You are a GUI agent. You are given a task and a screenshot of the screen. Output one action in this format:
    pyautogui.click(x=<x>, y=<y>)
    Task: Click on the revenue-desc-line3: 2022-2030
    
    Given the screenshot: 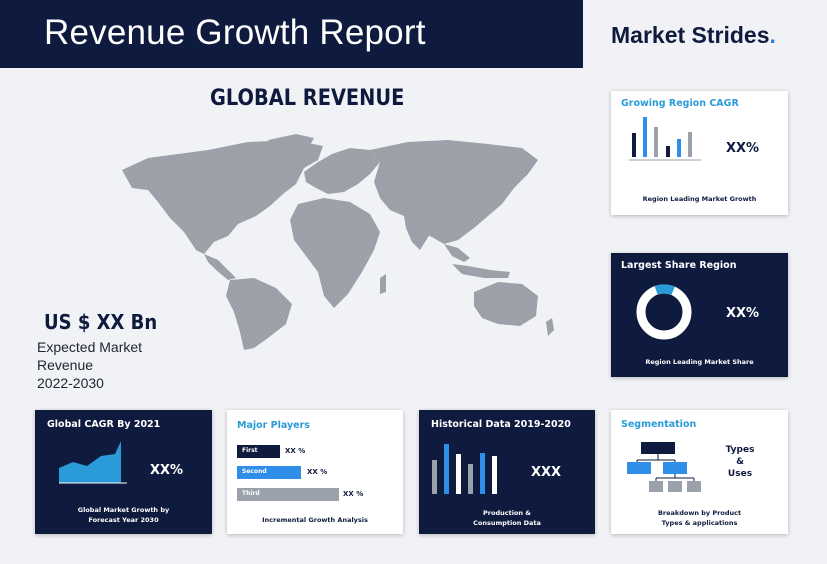 What is the action you would take?
    pyautogui.click(x=70, y=383)
    